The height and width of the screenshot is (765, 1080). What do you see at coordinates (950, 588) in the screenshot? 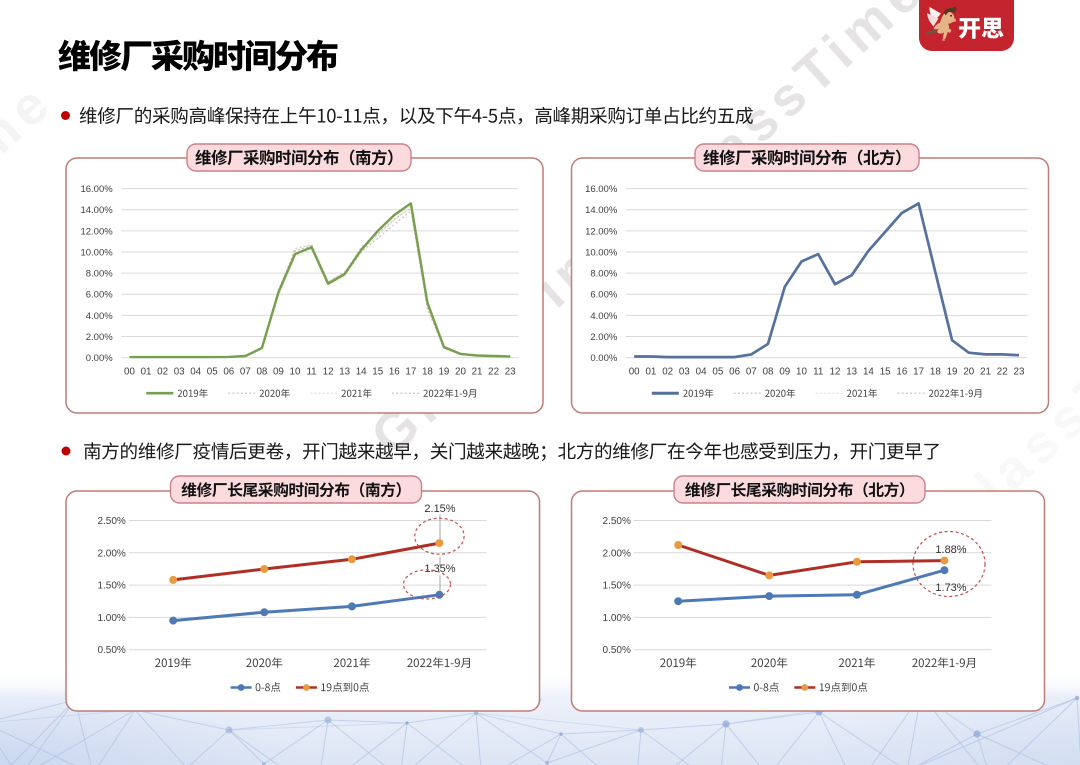
I see `svg-text: 1.73%` at bounding box center [950, 588].